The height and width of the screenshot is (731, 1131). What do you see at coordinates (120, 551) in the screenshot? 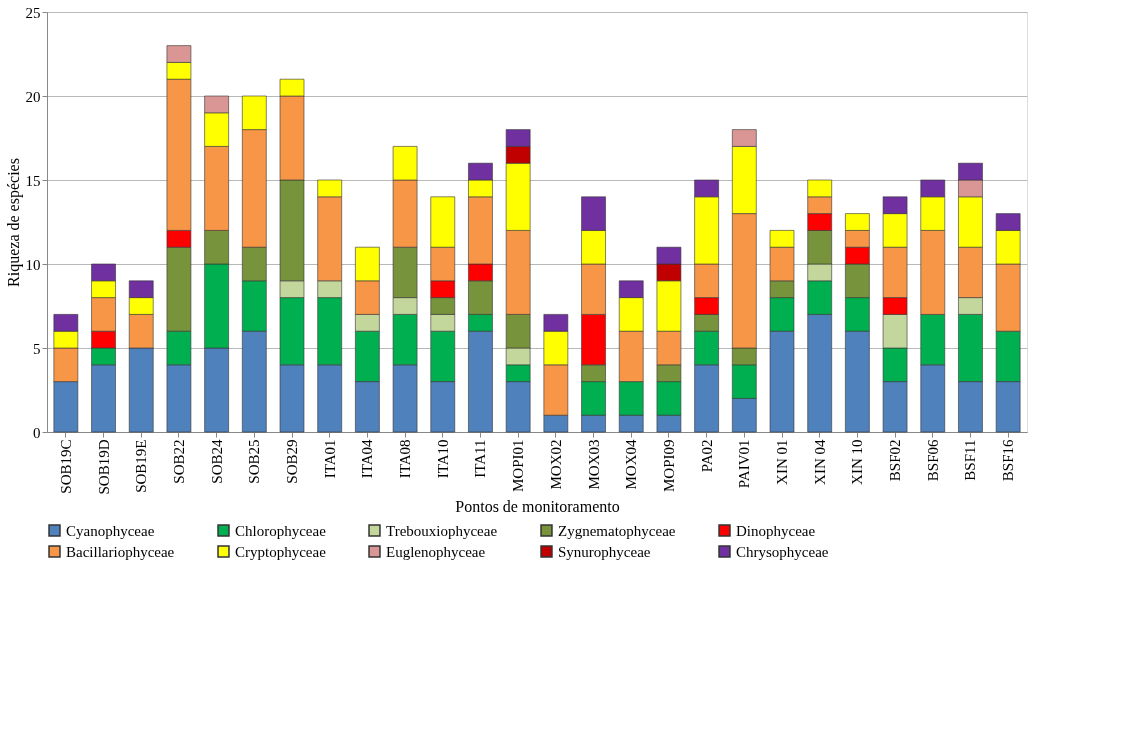
I see `legend-label: Bacillariophyceae` at bounding box center [120, 551].